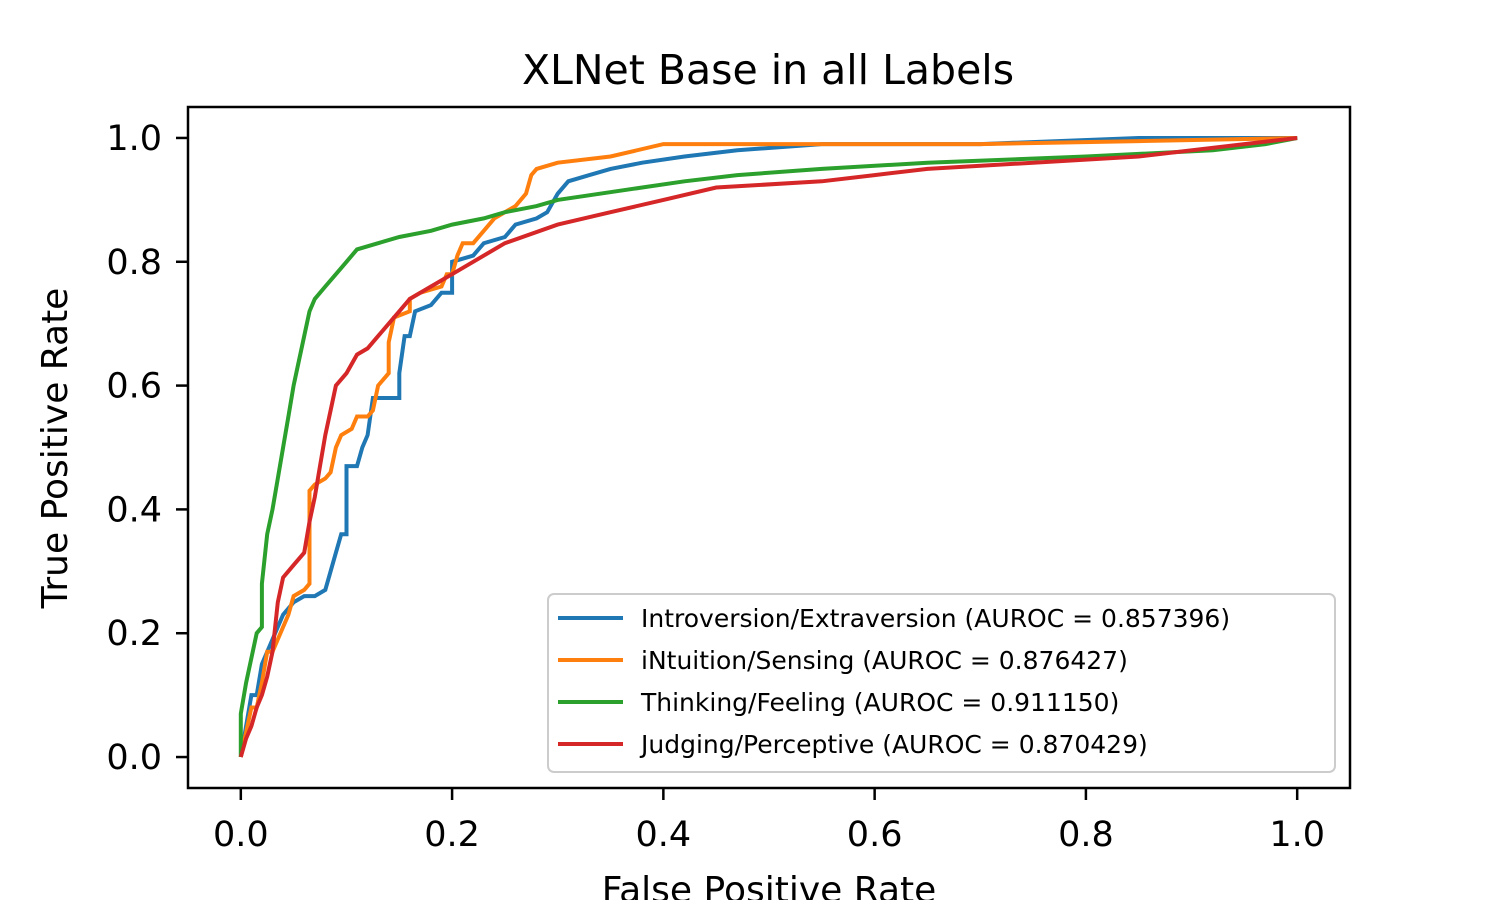  I want to click on legend-label-3: Thinking/Feeling (AUROC = 0.911150), so click(879, 702).